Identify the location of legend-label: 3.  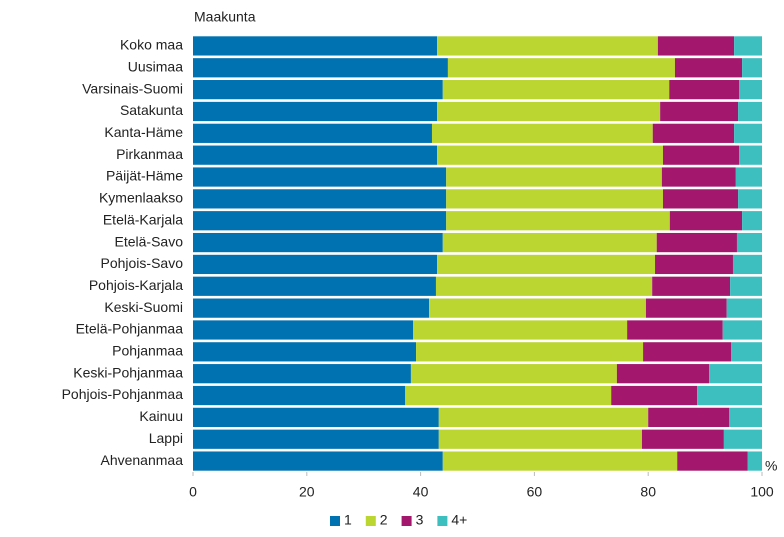
(420, 520).